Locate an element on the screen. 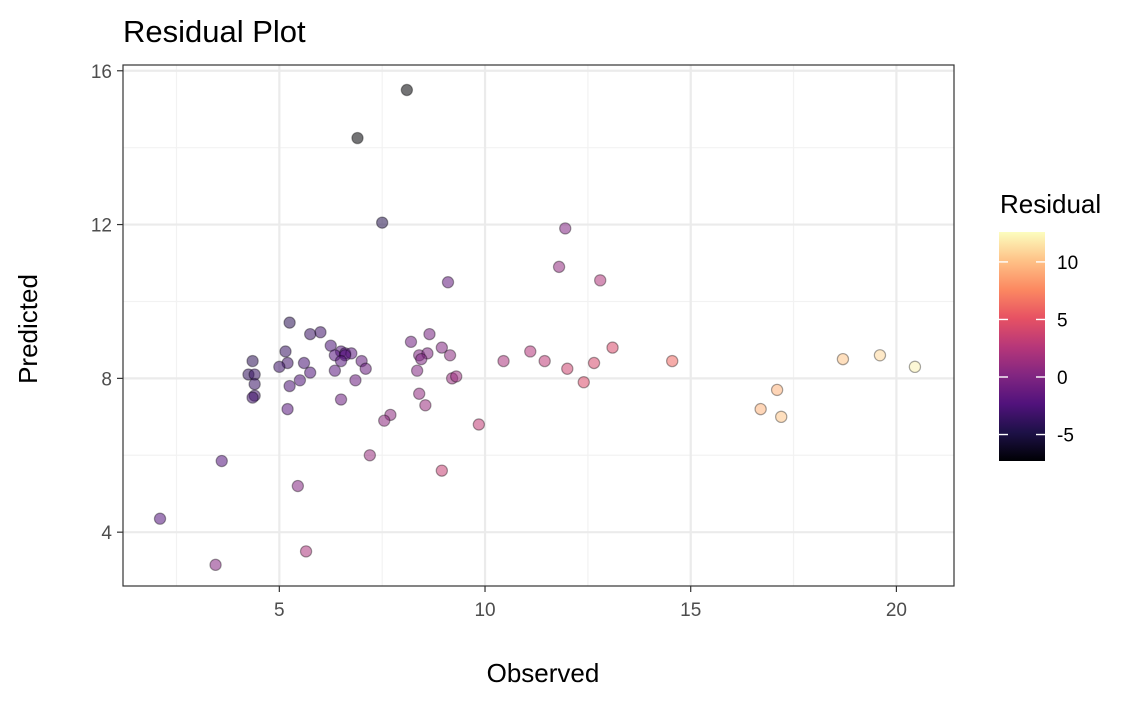 This screenshot has height=705, width=1142. x-axis-label: Observed is located at coordinates (543, 673).